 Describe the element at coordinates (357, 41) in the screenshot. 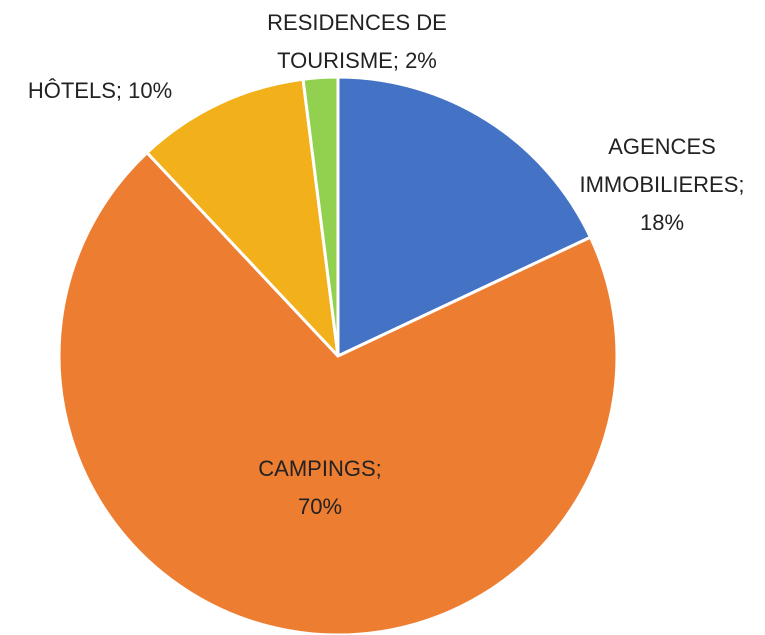

I see `data-label: RESIDENCES DE TOURISME; 2%` at that location.